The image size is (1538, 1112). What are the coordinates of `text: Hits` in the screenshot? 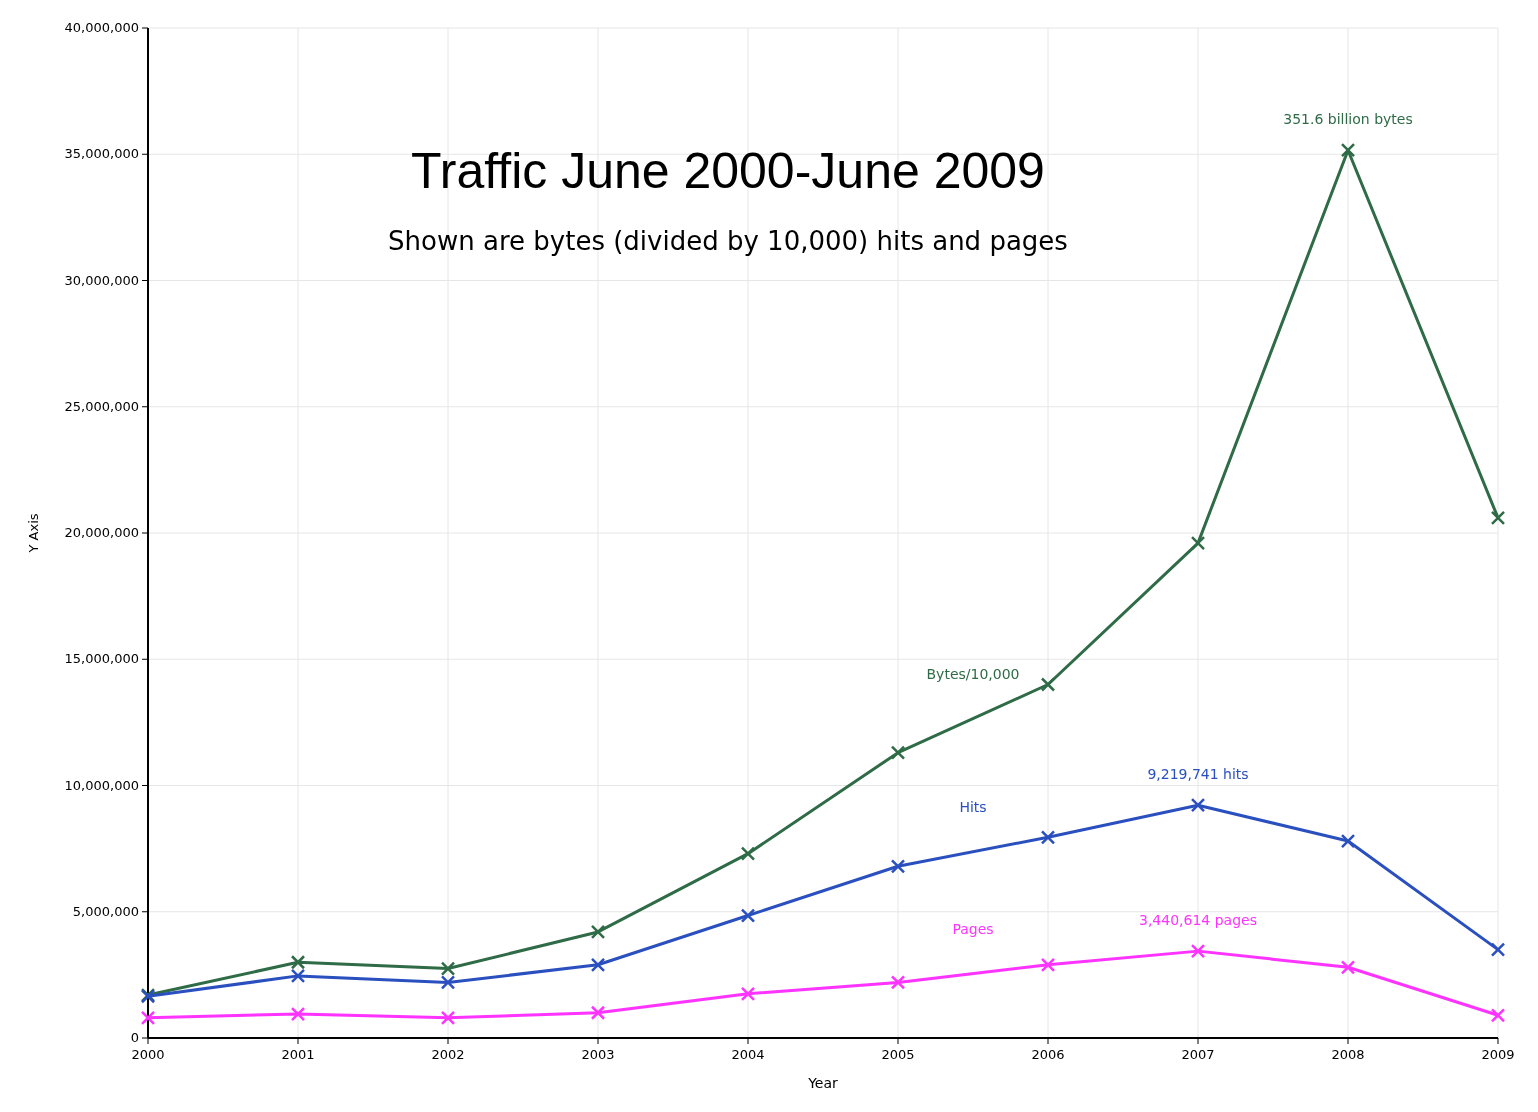 It's located at (973, 806).